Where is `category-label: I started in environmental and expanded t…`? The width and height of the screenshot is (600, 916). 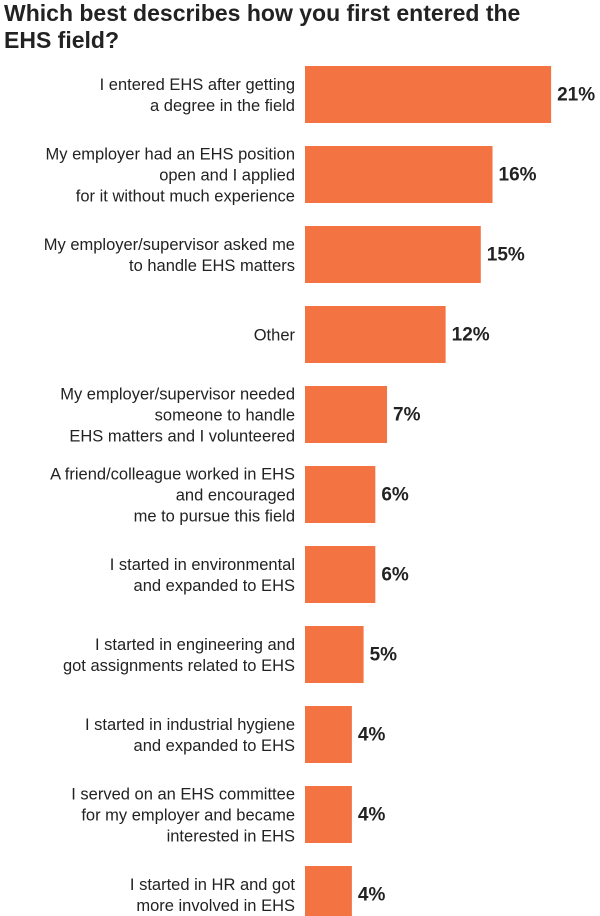
category-label: I started in environmental and expanded t… is located at coordinates (202, 575).